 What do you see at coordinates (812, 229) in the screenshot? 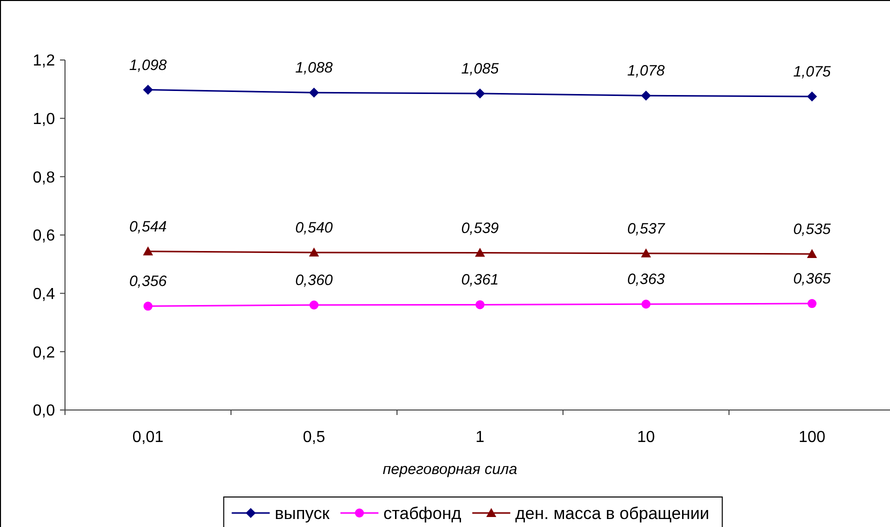
I see `data-label: 0,535` at bounding box center [812, 229].